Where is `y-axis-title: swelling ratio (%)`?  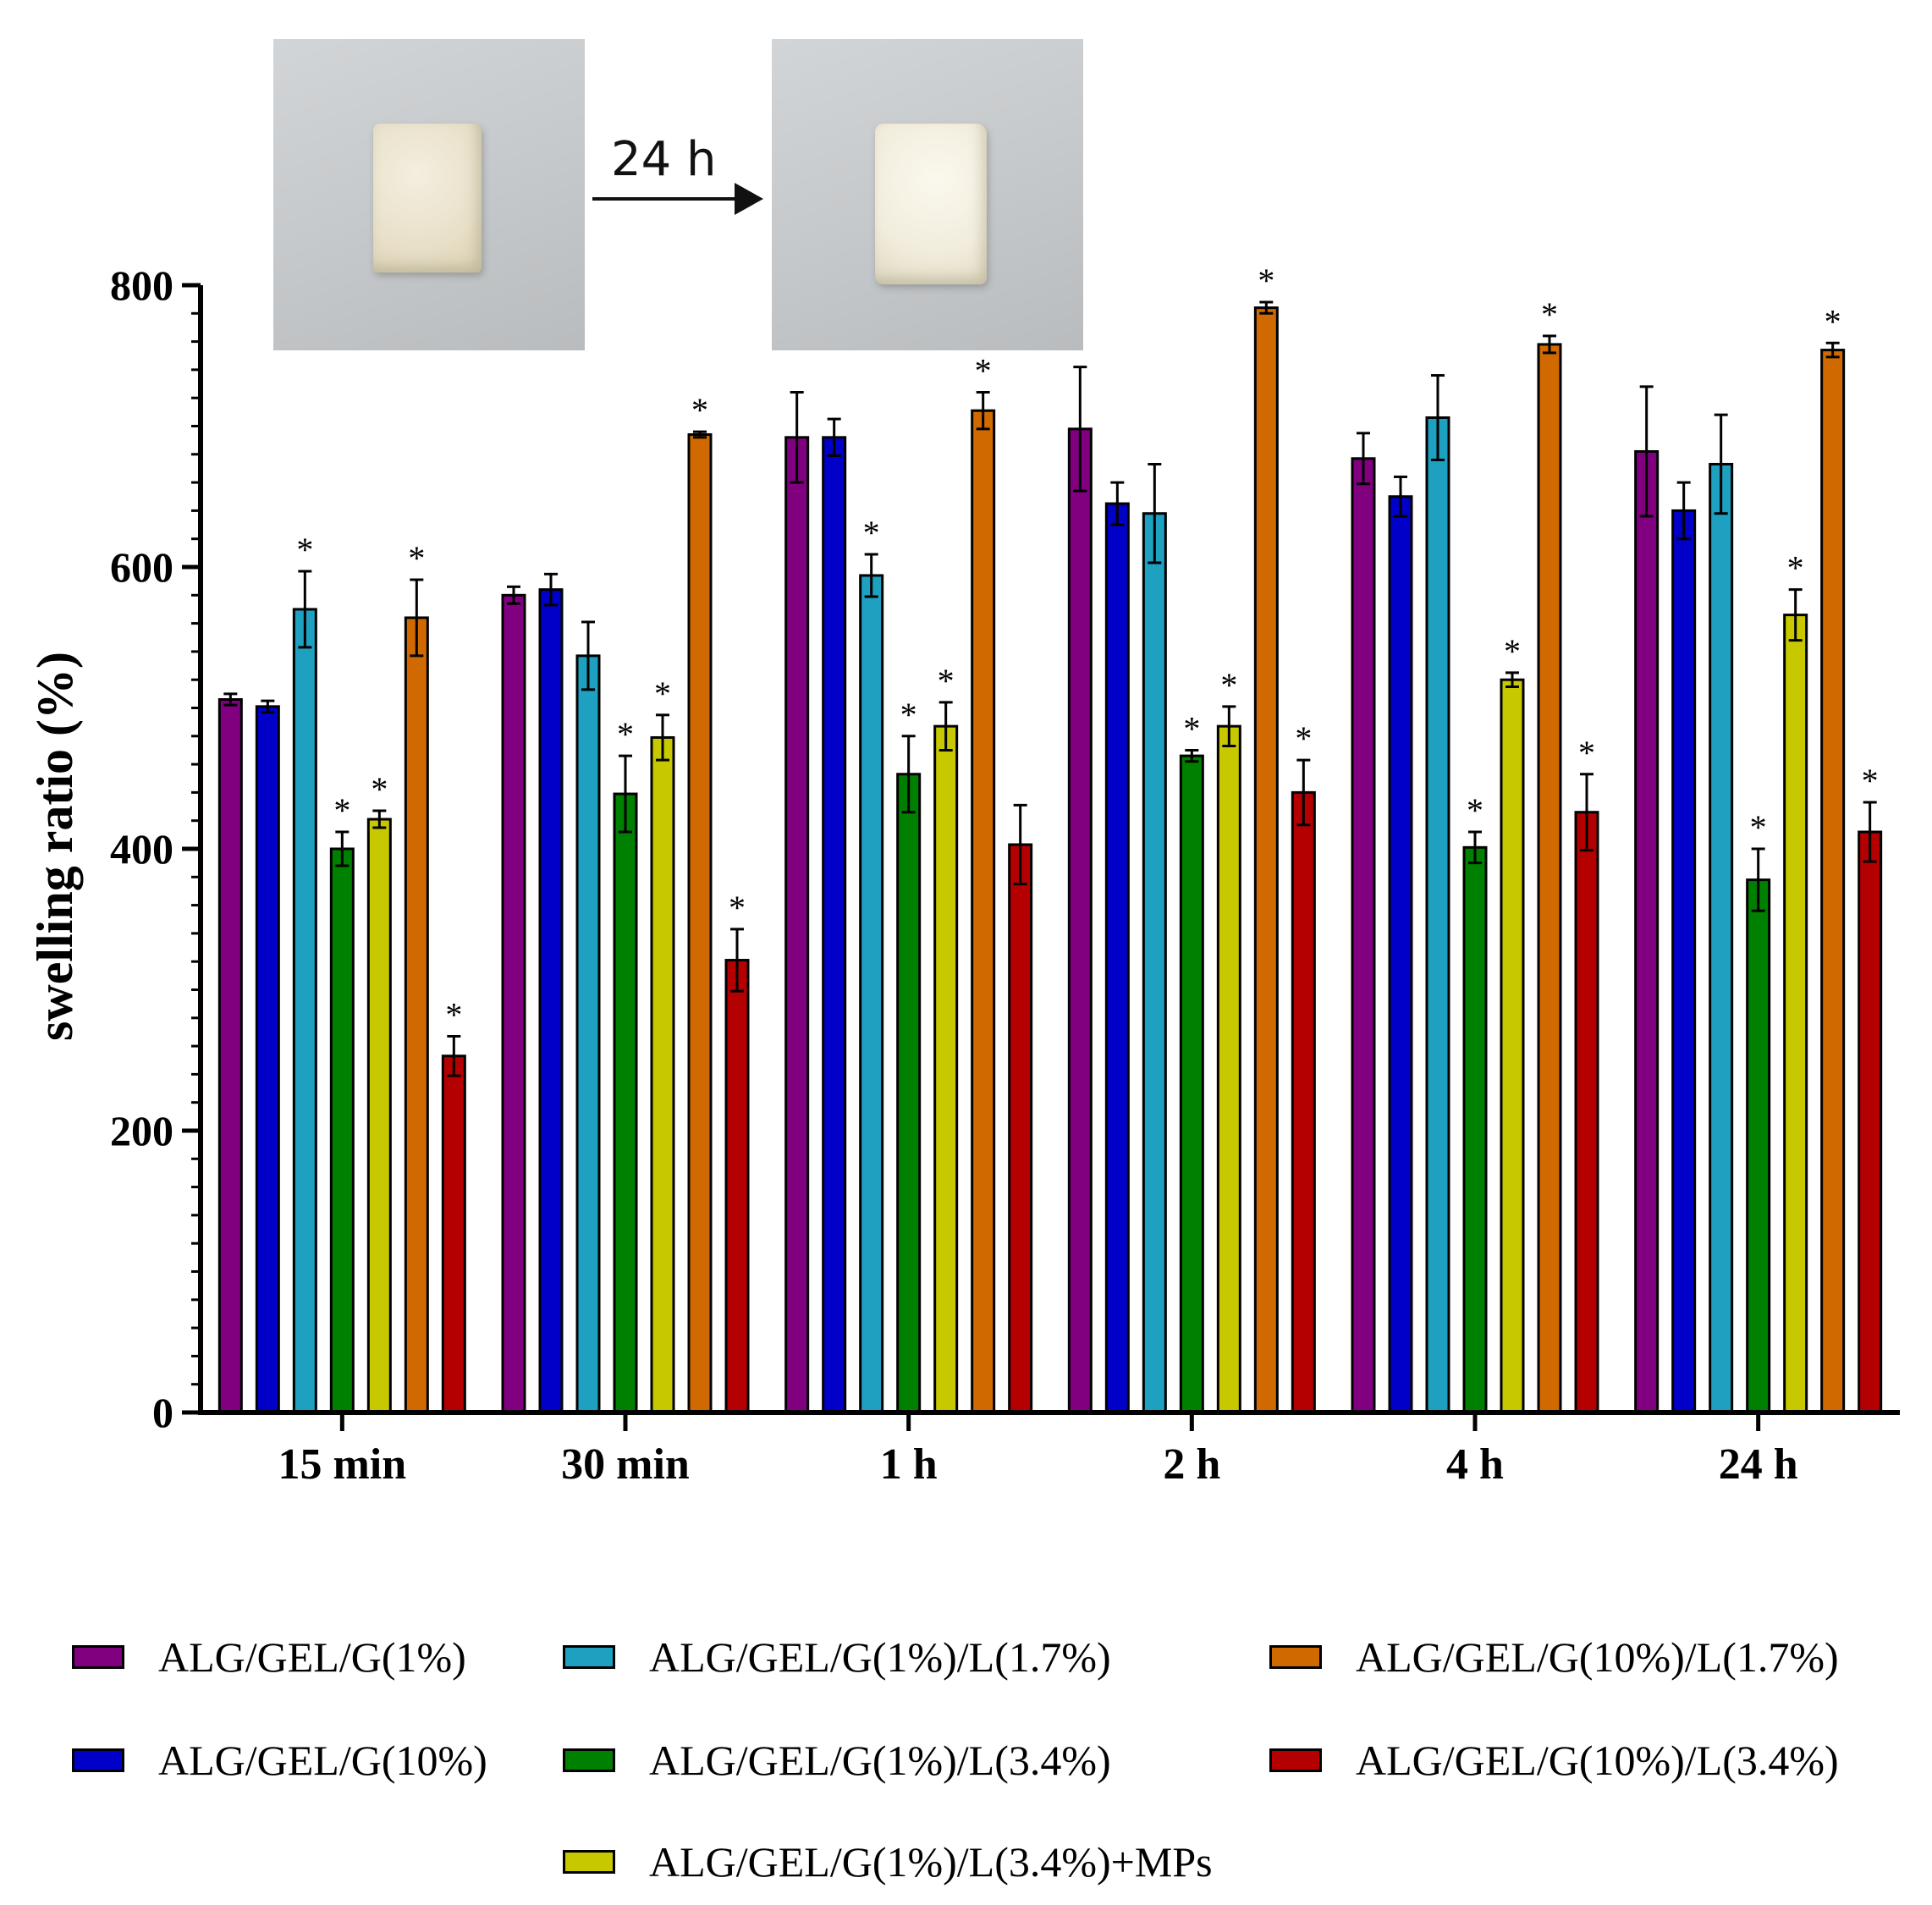 y-axis-title: swelling ratio (%) is located at coordinates (55, 846).